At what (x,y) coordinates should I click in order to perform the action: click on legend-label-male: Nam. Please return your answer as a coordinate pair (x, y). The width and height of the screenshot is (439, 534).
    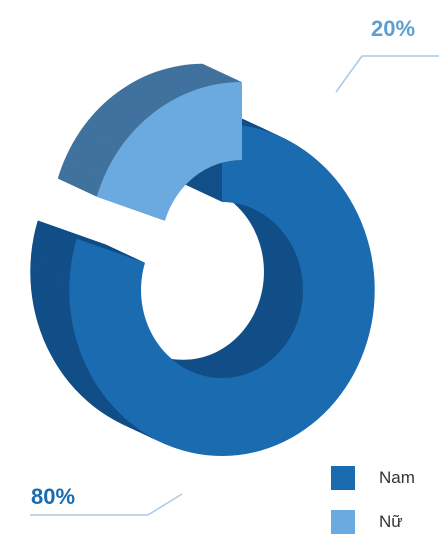
    Looking at the image, I should click on (397, 477).